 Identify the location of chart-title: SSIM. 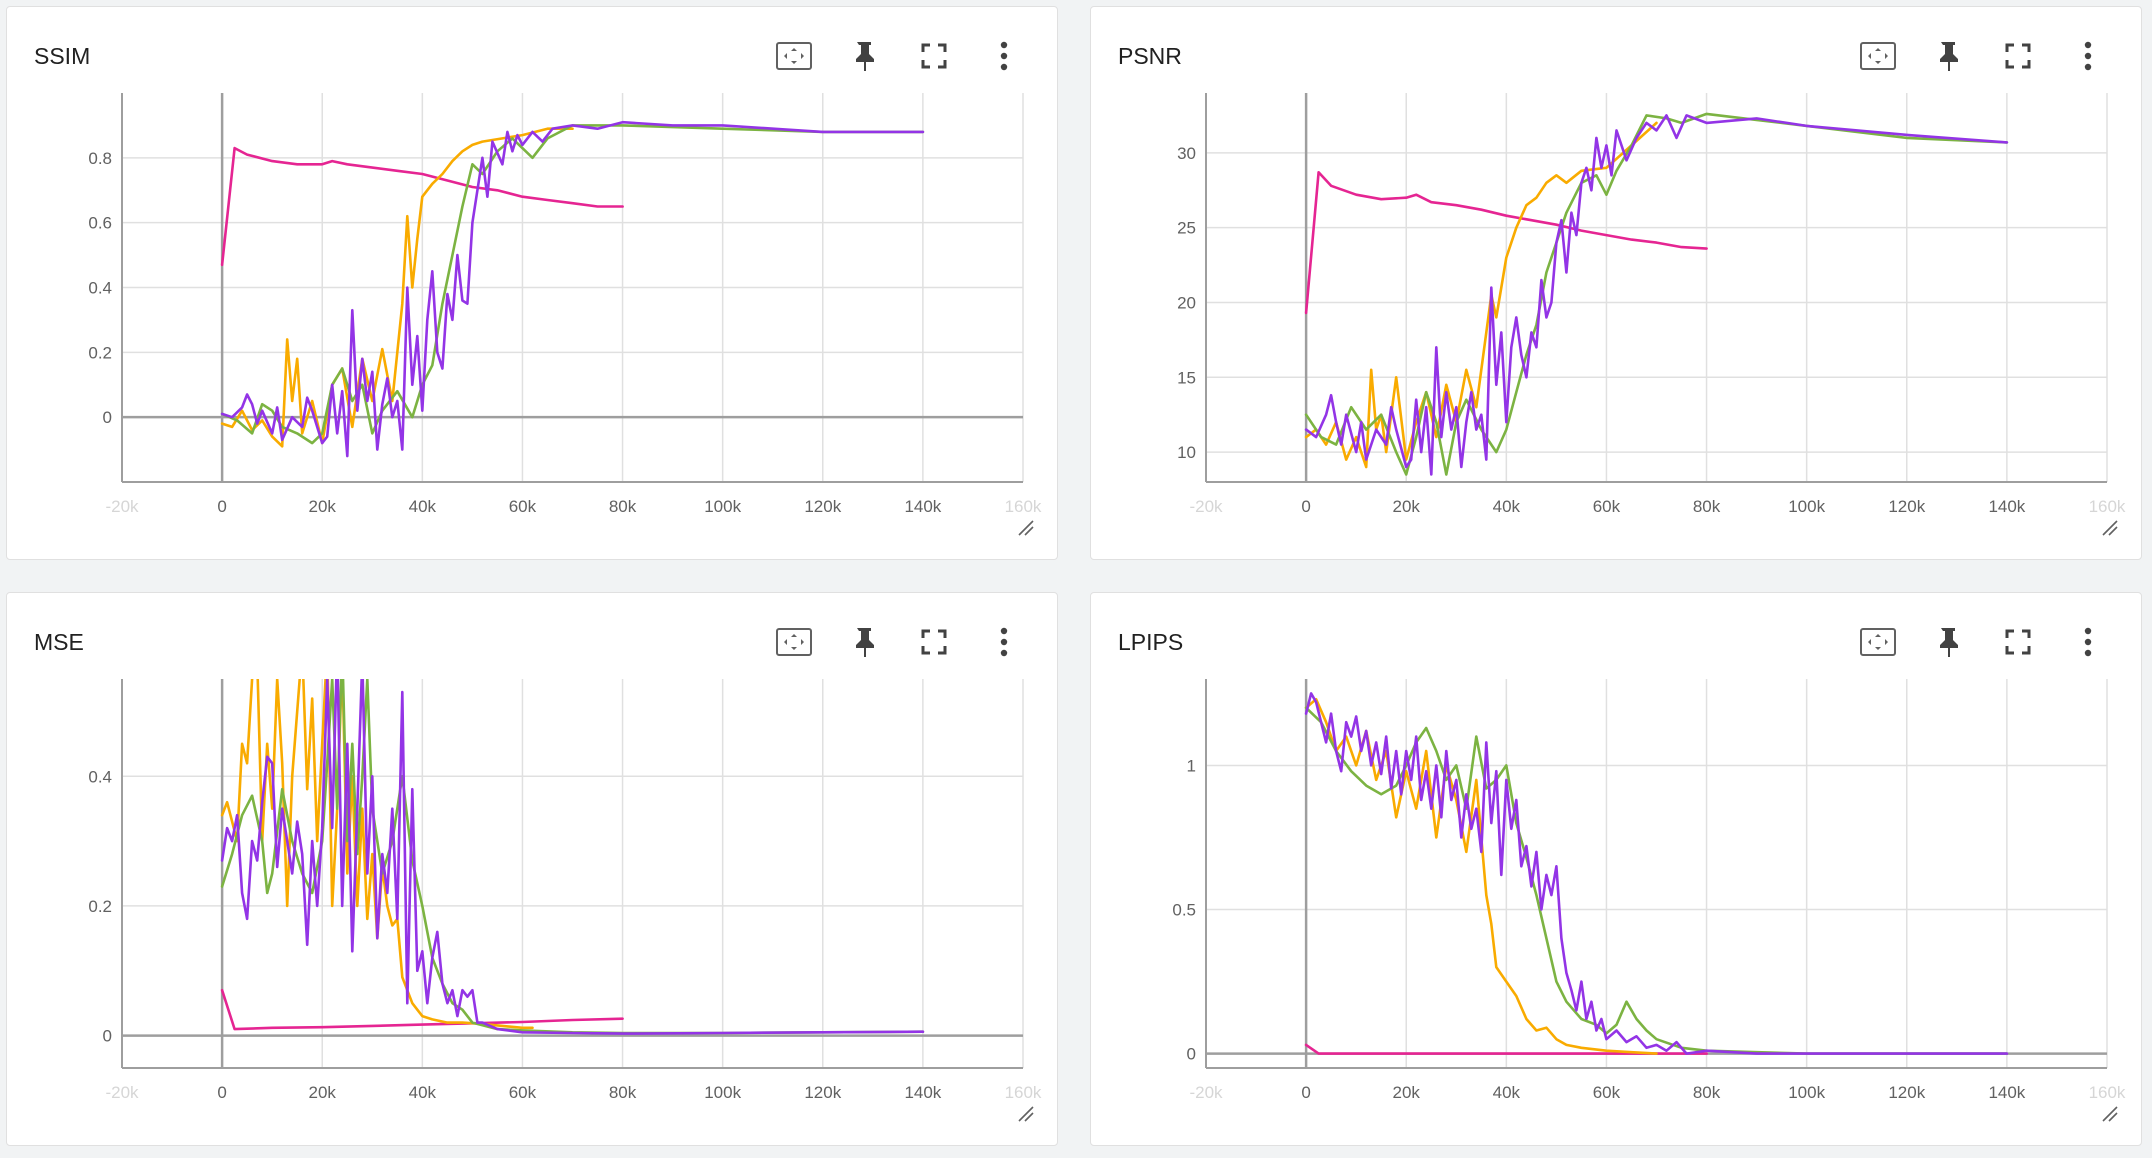
(62, 56).